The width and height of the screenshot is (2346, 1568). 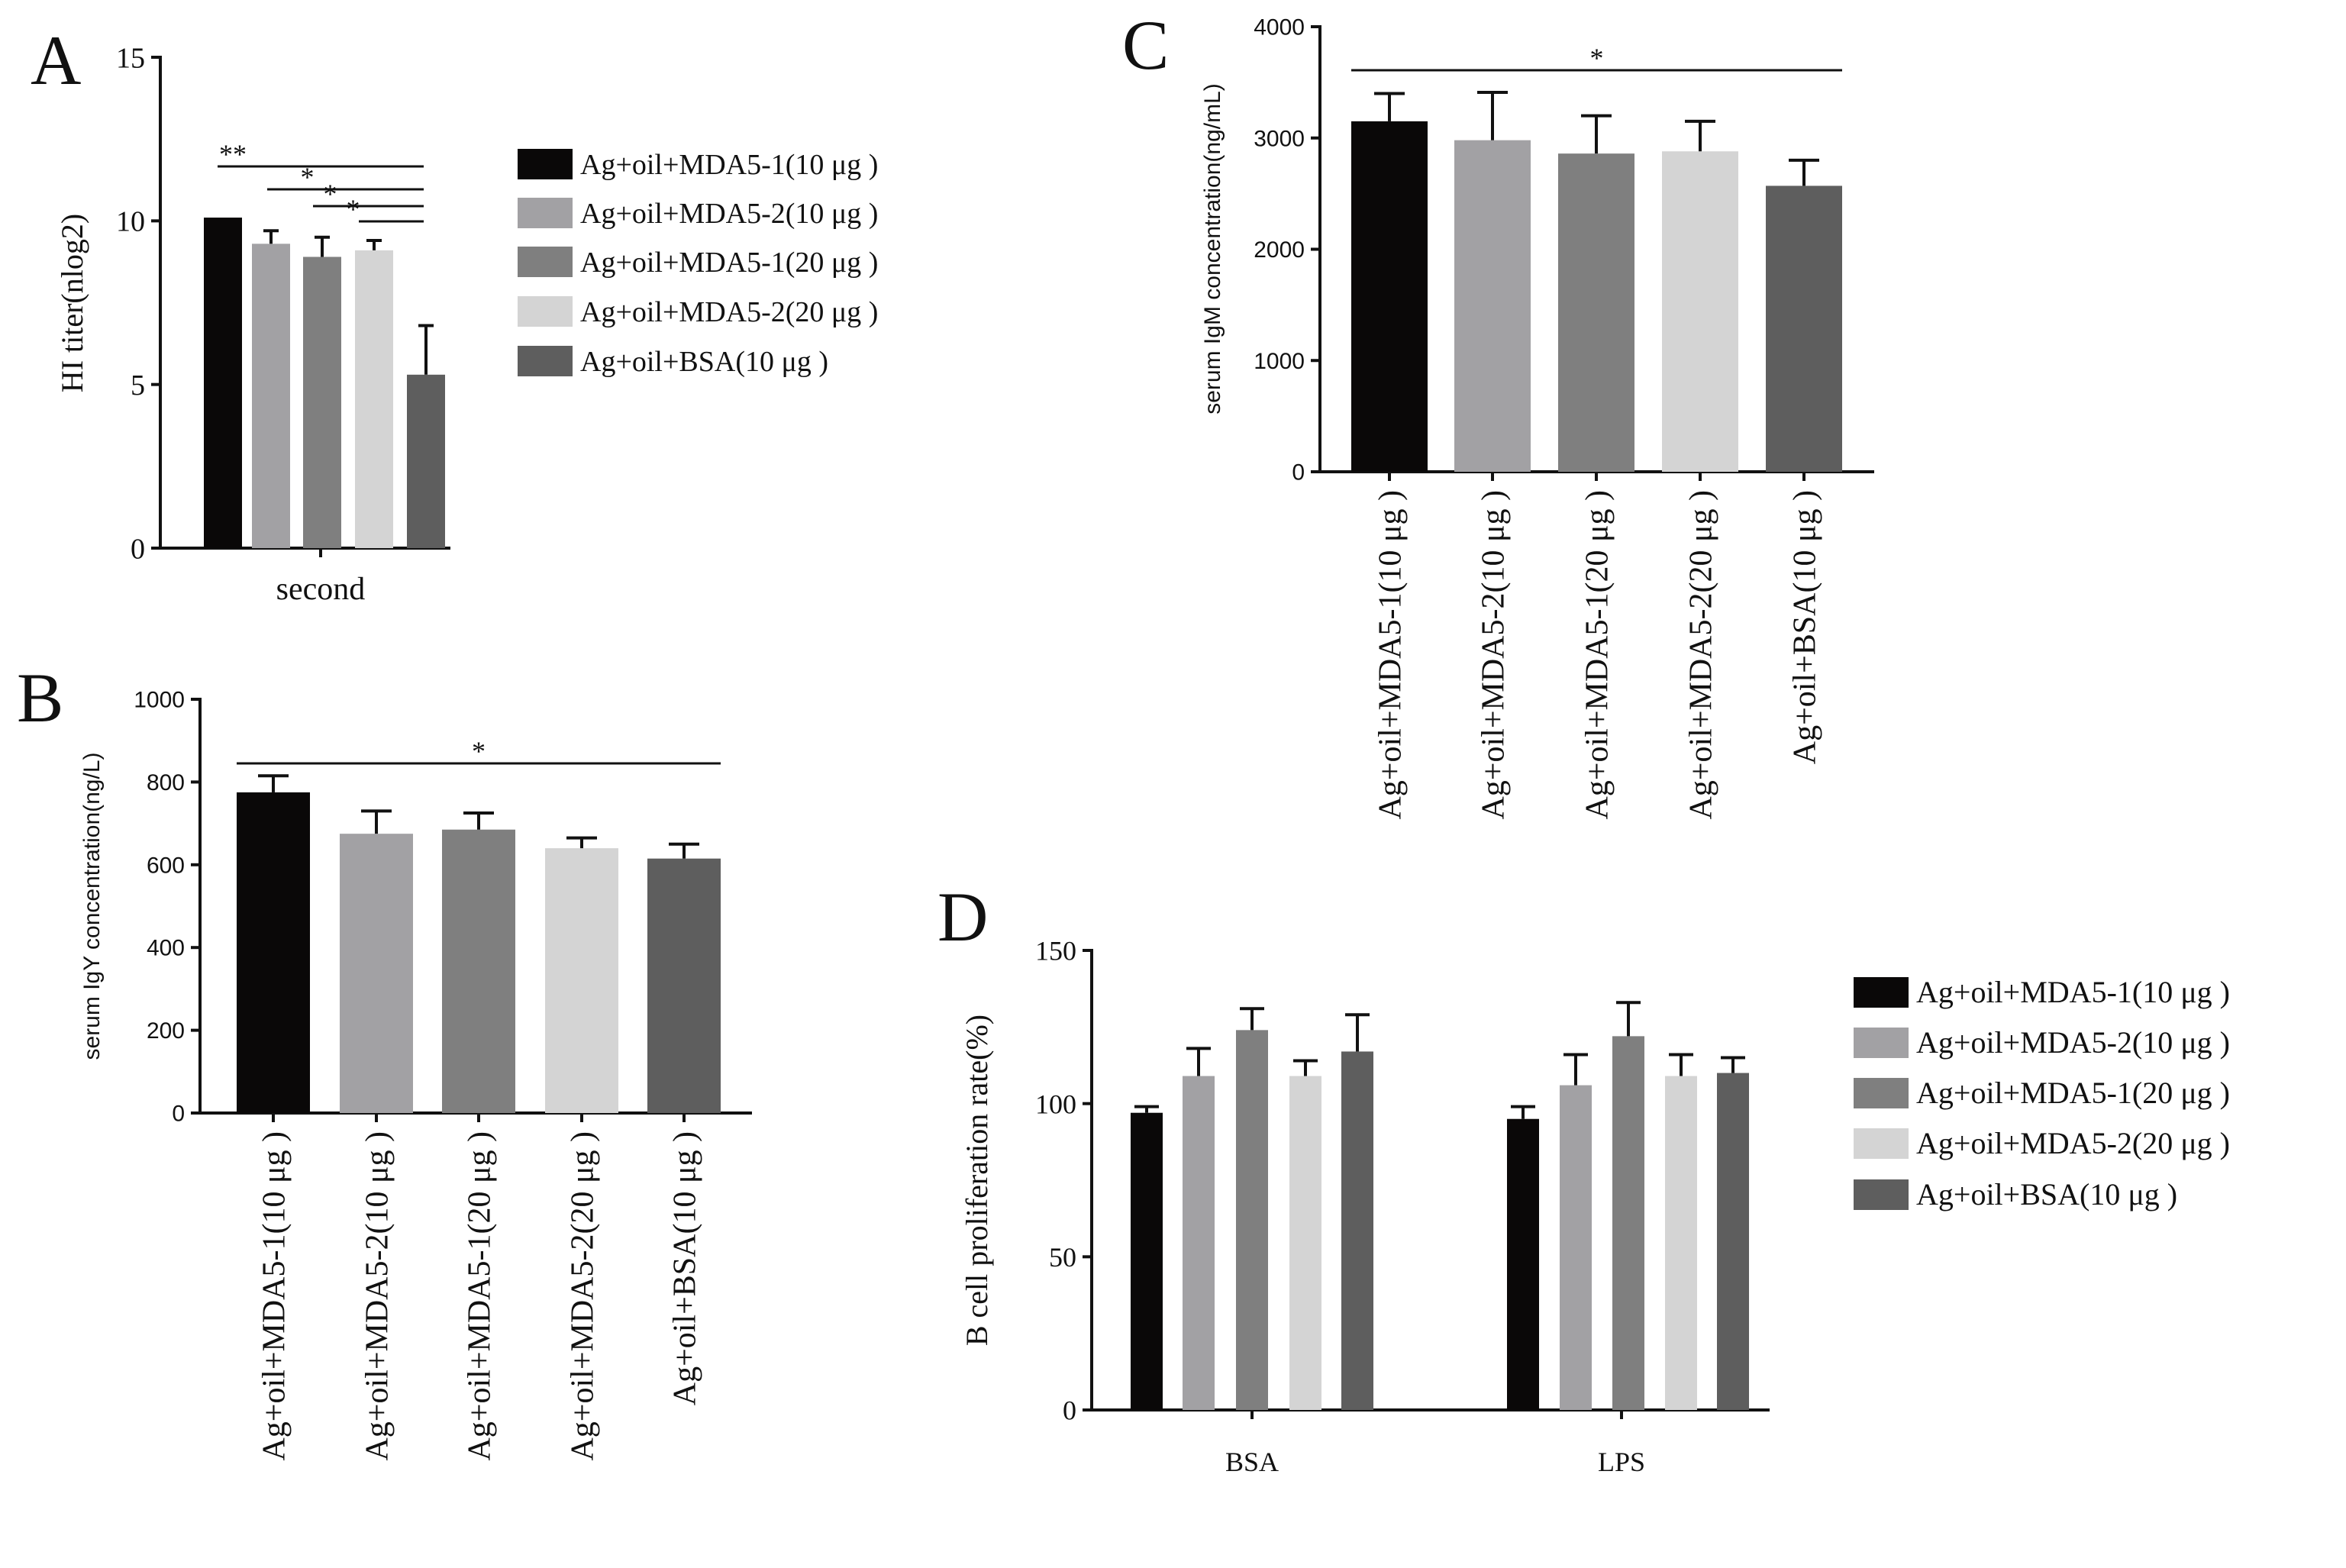 I want to click on panel-letter: D, so click(x=963, y=917).